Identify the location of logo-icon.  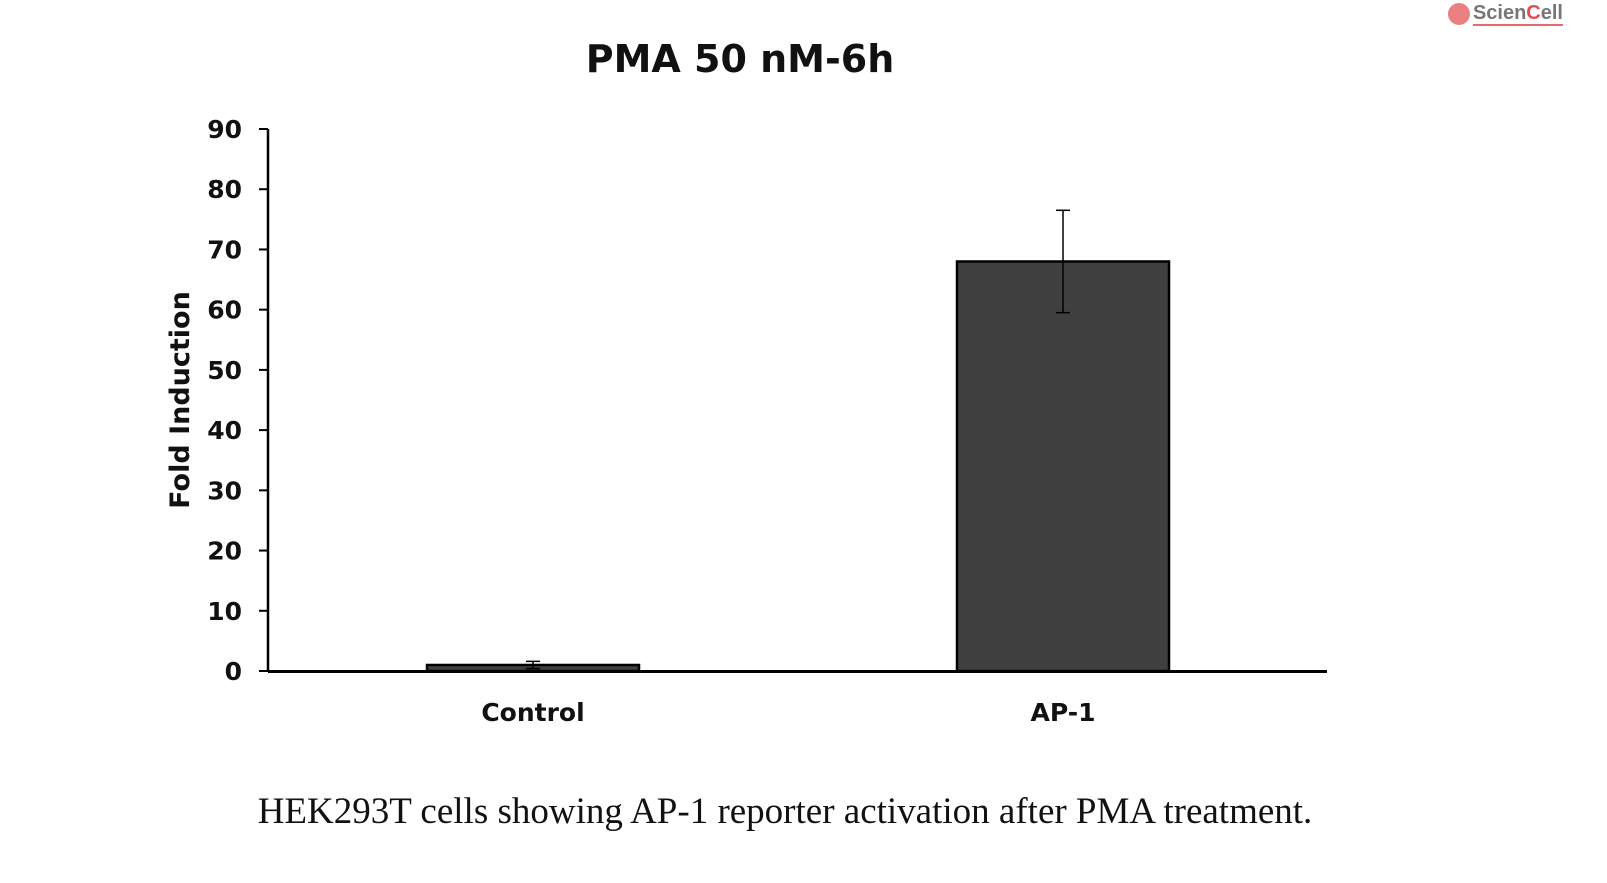
(1458, 14).